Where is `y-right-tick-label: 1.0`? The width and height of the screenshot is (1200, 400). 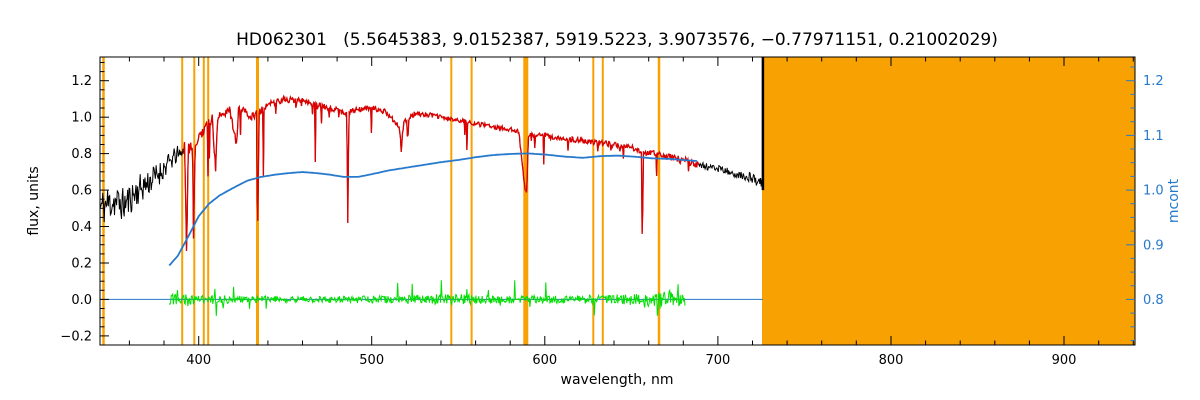
y-right-tick-label: 1.0 is located at coordinates (1153, 191).